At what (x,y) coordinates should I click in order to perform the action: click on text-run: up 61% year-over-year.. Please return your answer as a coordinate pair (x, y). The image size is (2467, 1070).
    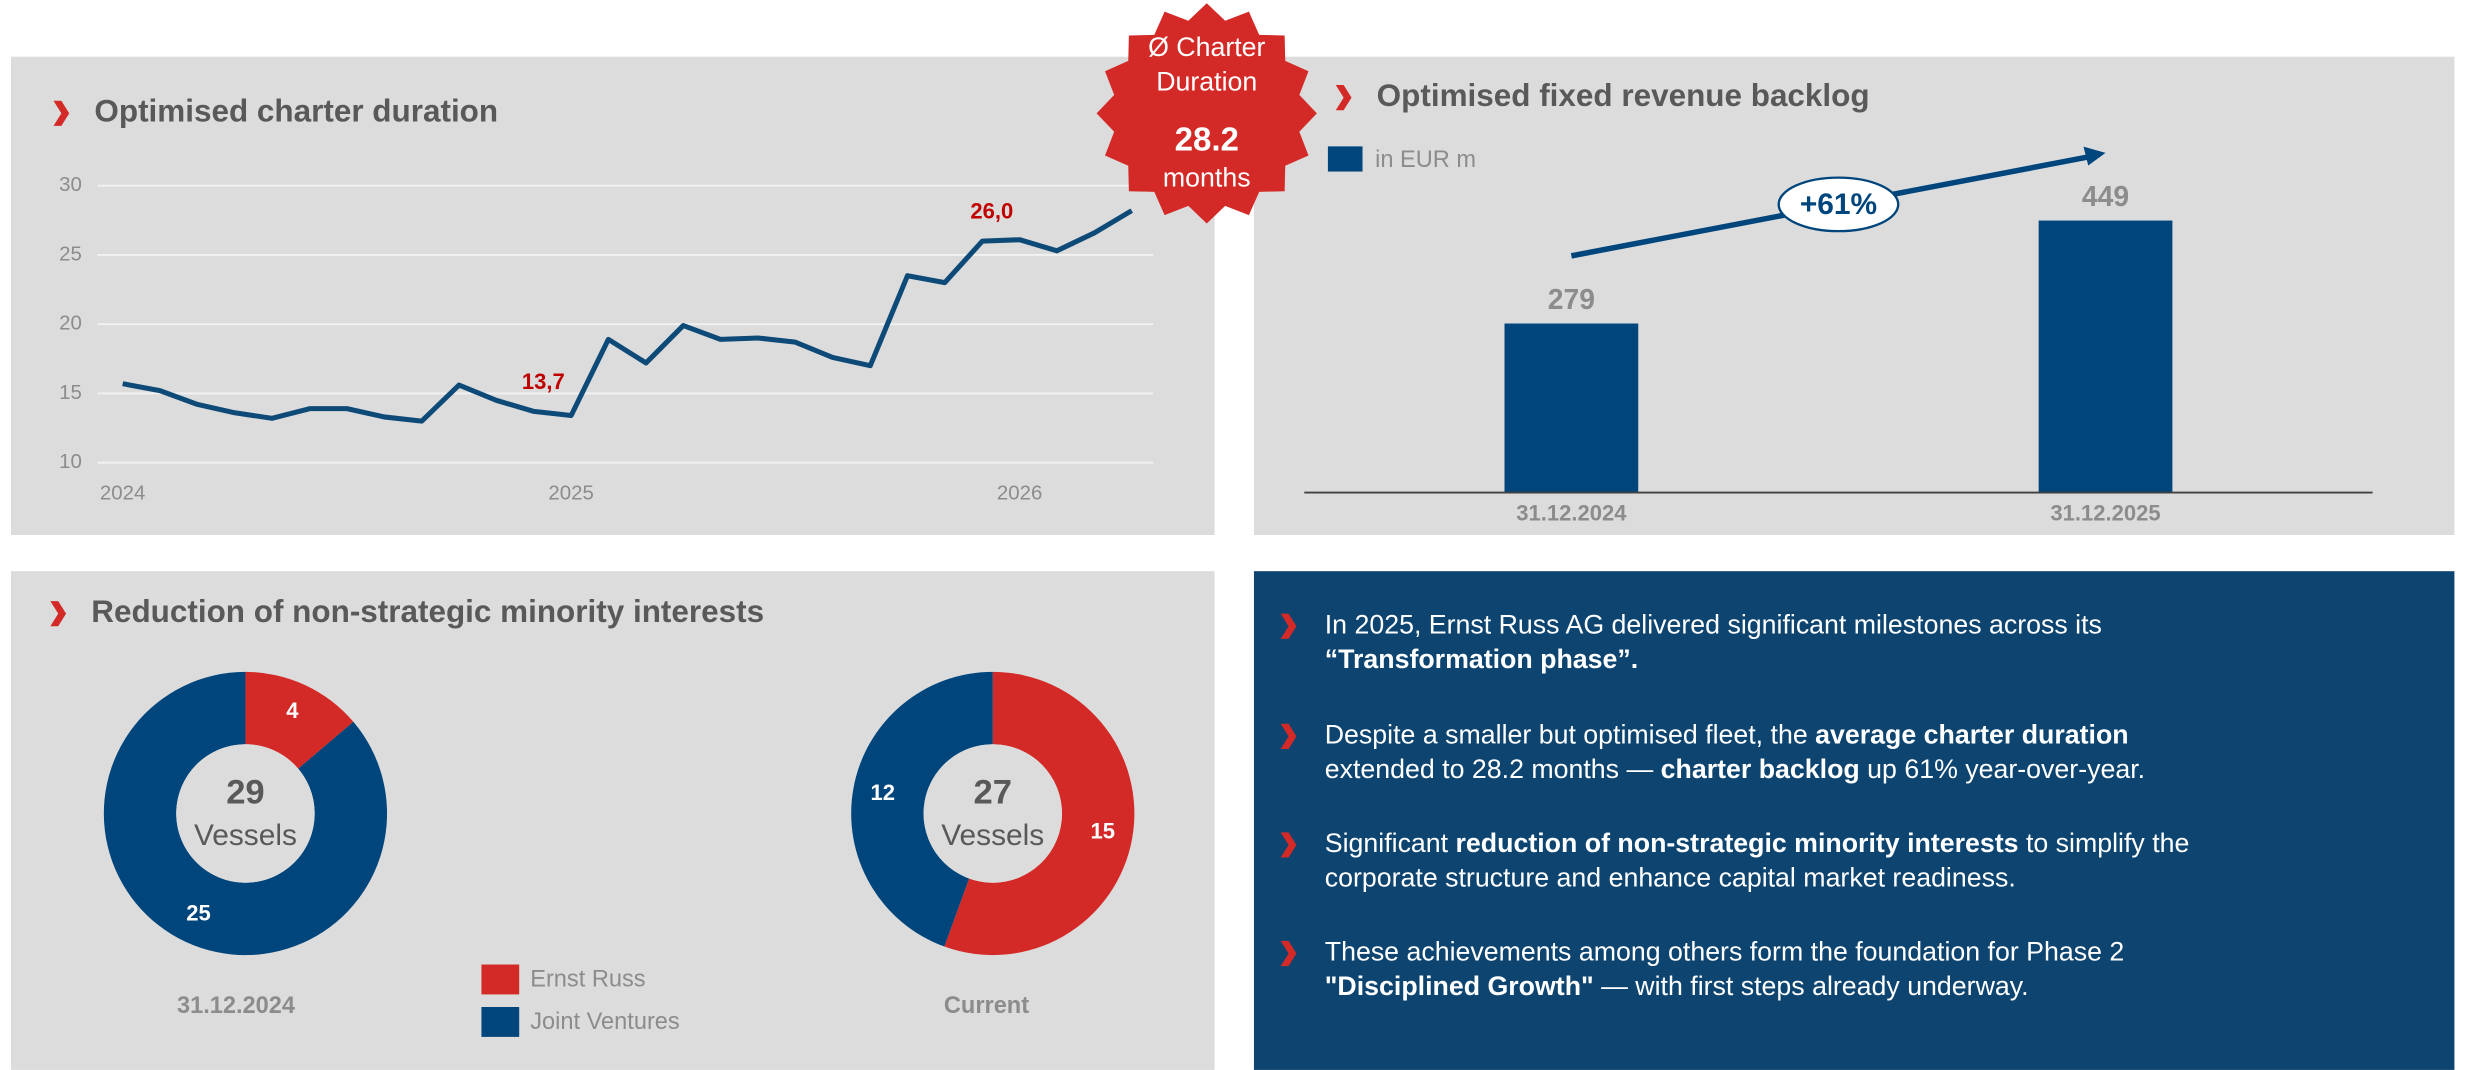
    Looking at the image, I should click on (2002, 769).